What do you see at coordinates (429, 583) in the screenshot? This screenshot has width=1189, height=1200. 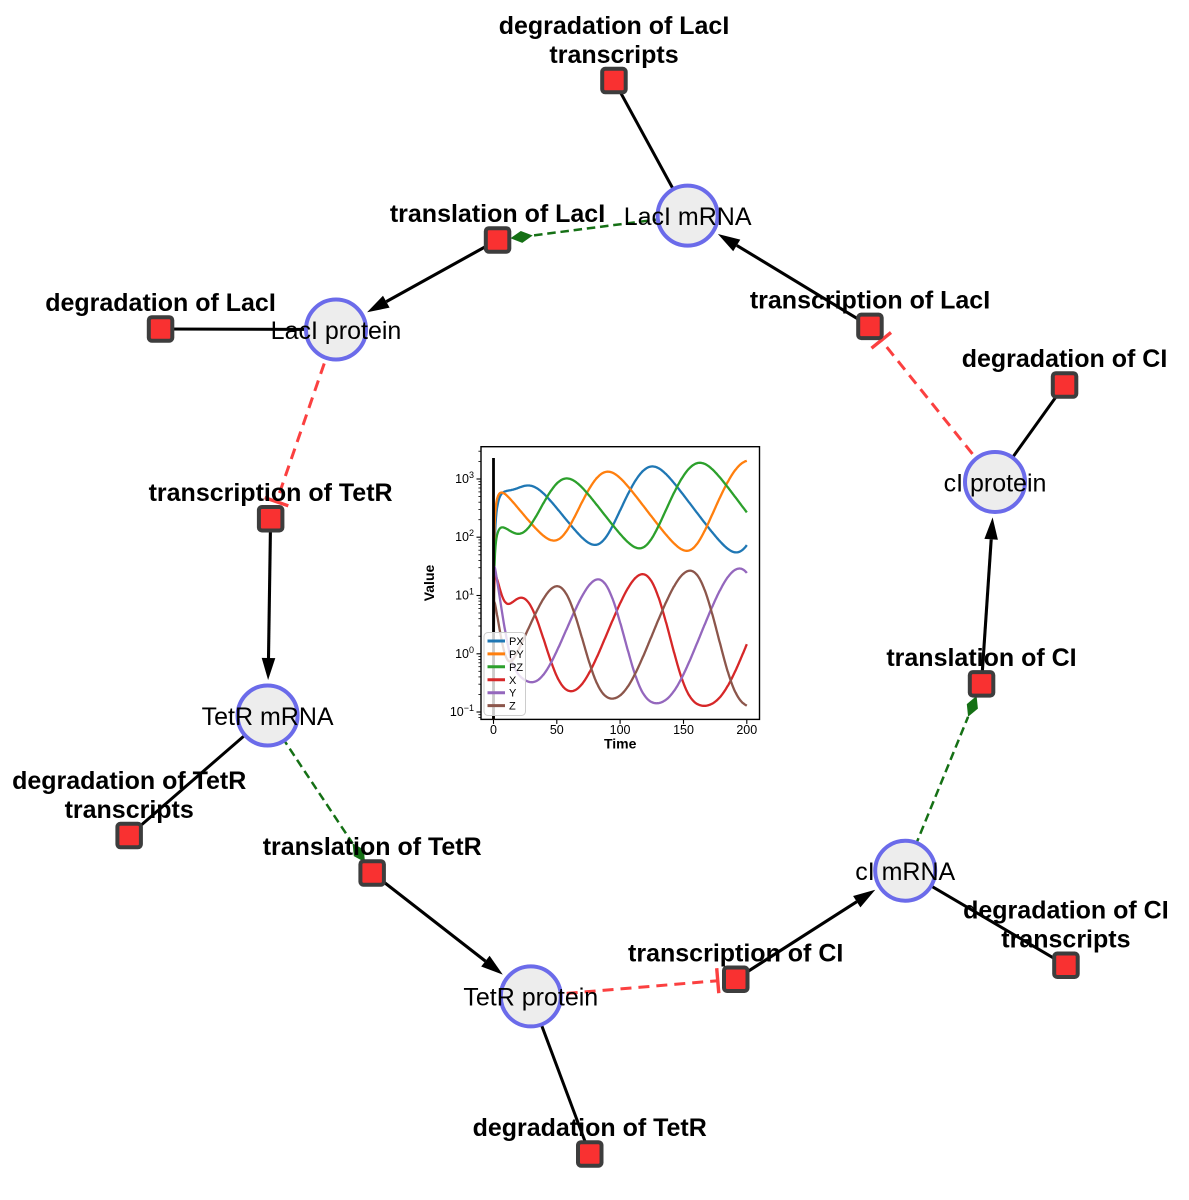 I see `svg-text: Value` at bounding box center [429, 583].